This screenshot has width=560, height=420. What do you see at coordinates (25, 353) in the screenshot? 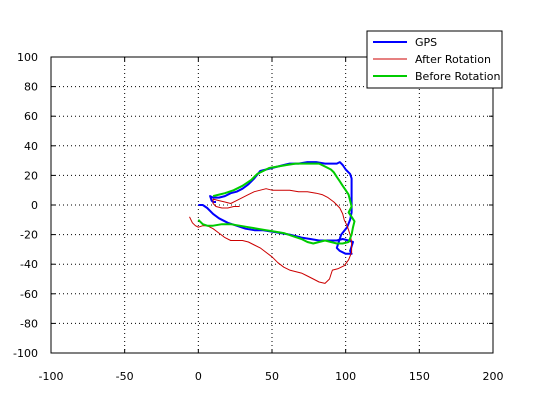
I see `y-tick-label: -100` at bounding box center [25, 353].